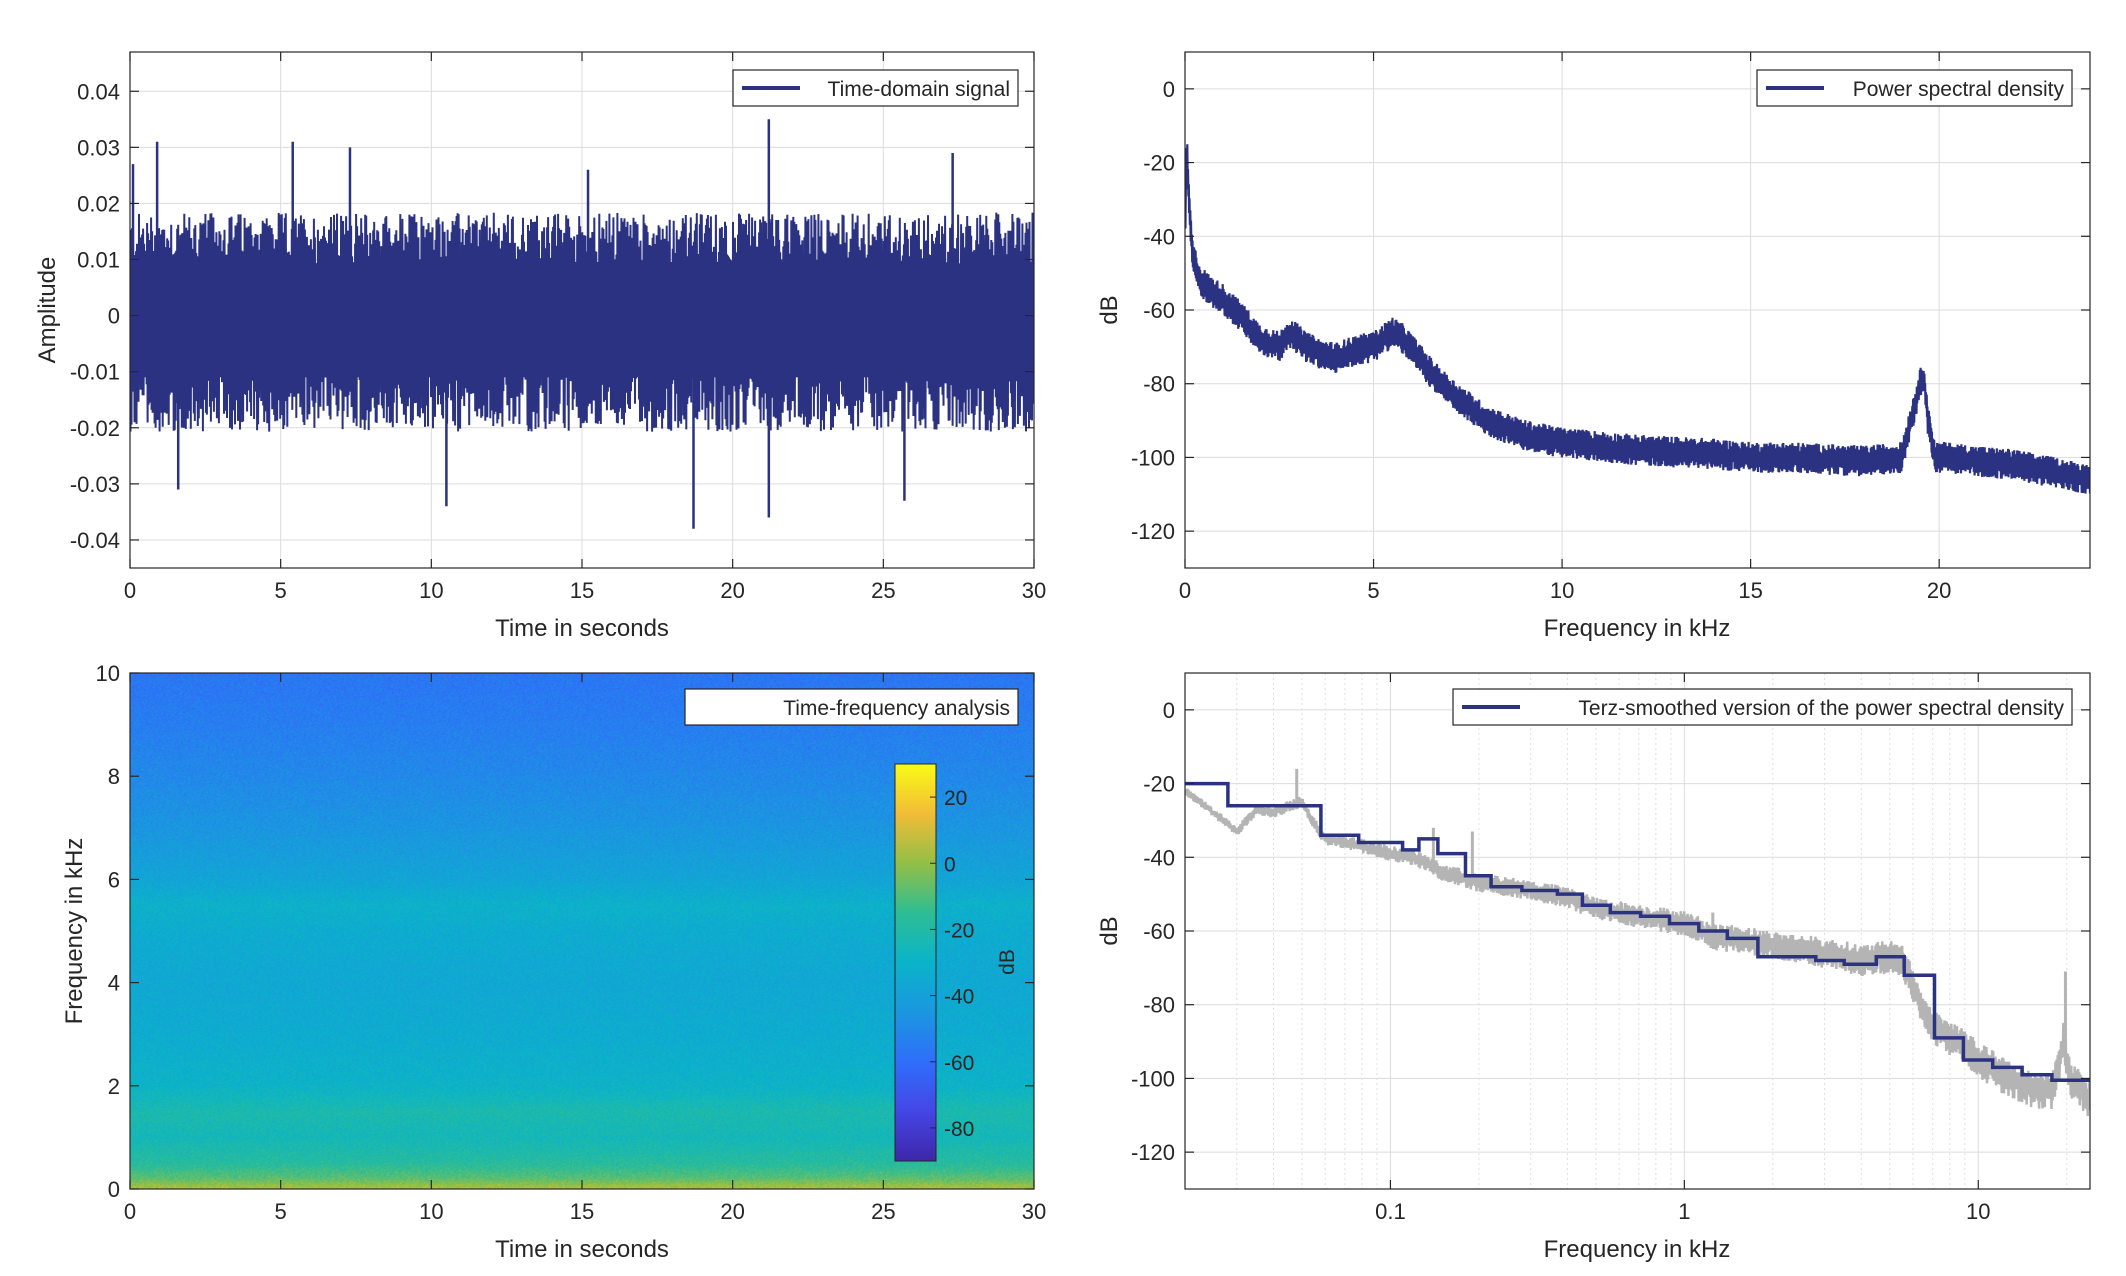  What do you see at coordinates (114, 879) in the screenshot?
I see `ytick-label-p3-3: 6` at bounding box center [114, 879].